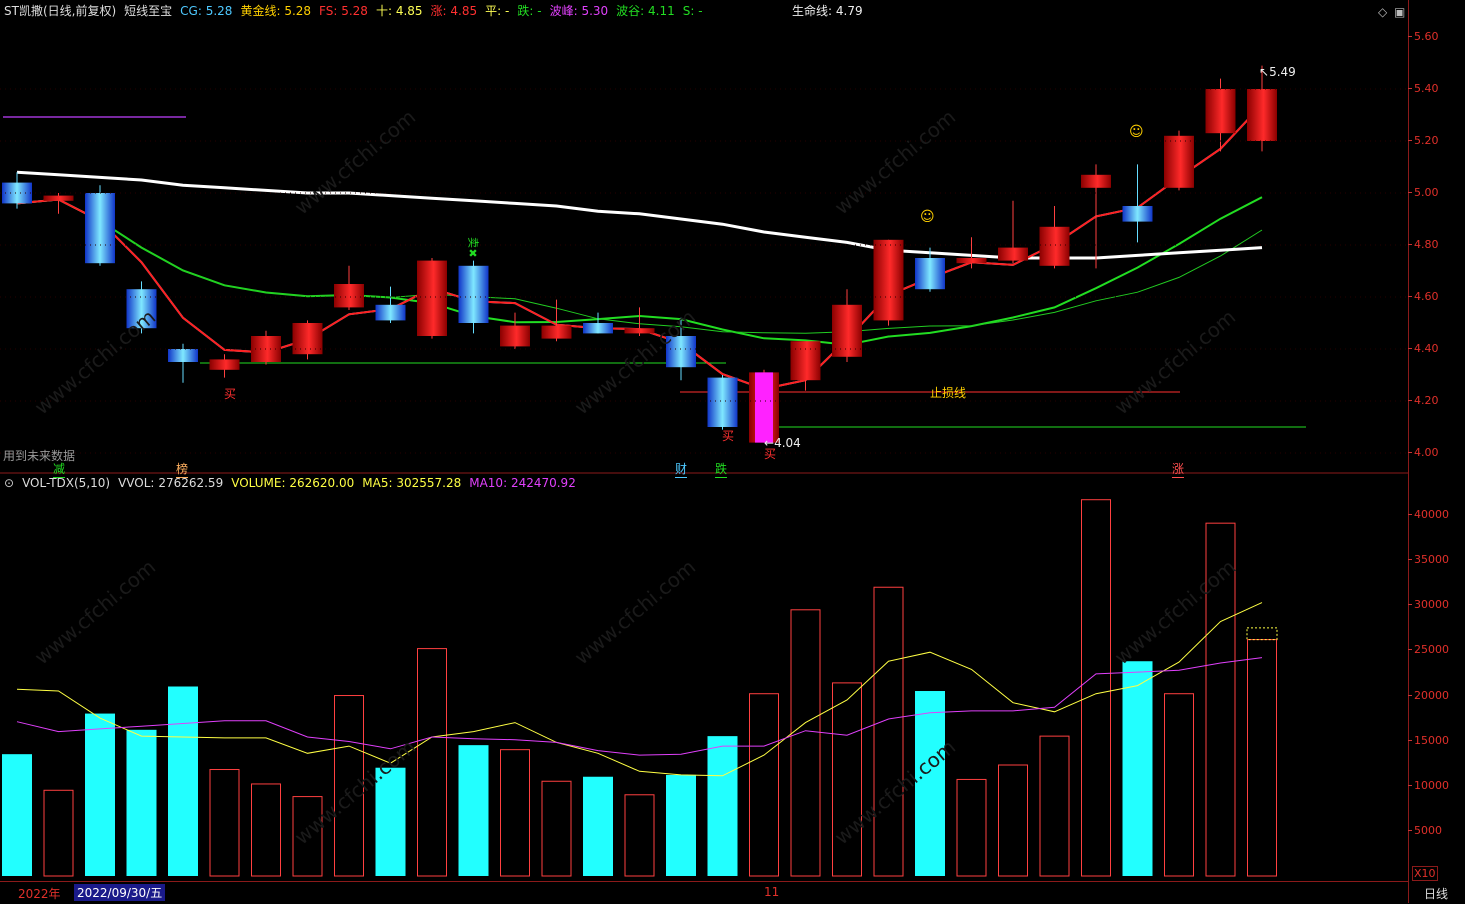 The image size is (1465, 904). I want to click on smiley-icon: ☺, so click(927, 217).